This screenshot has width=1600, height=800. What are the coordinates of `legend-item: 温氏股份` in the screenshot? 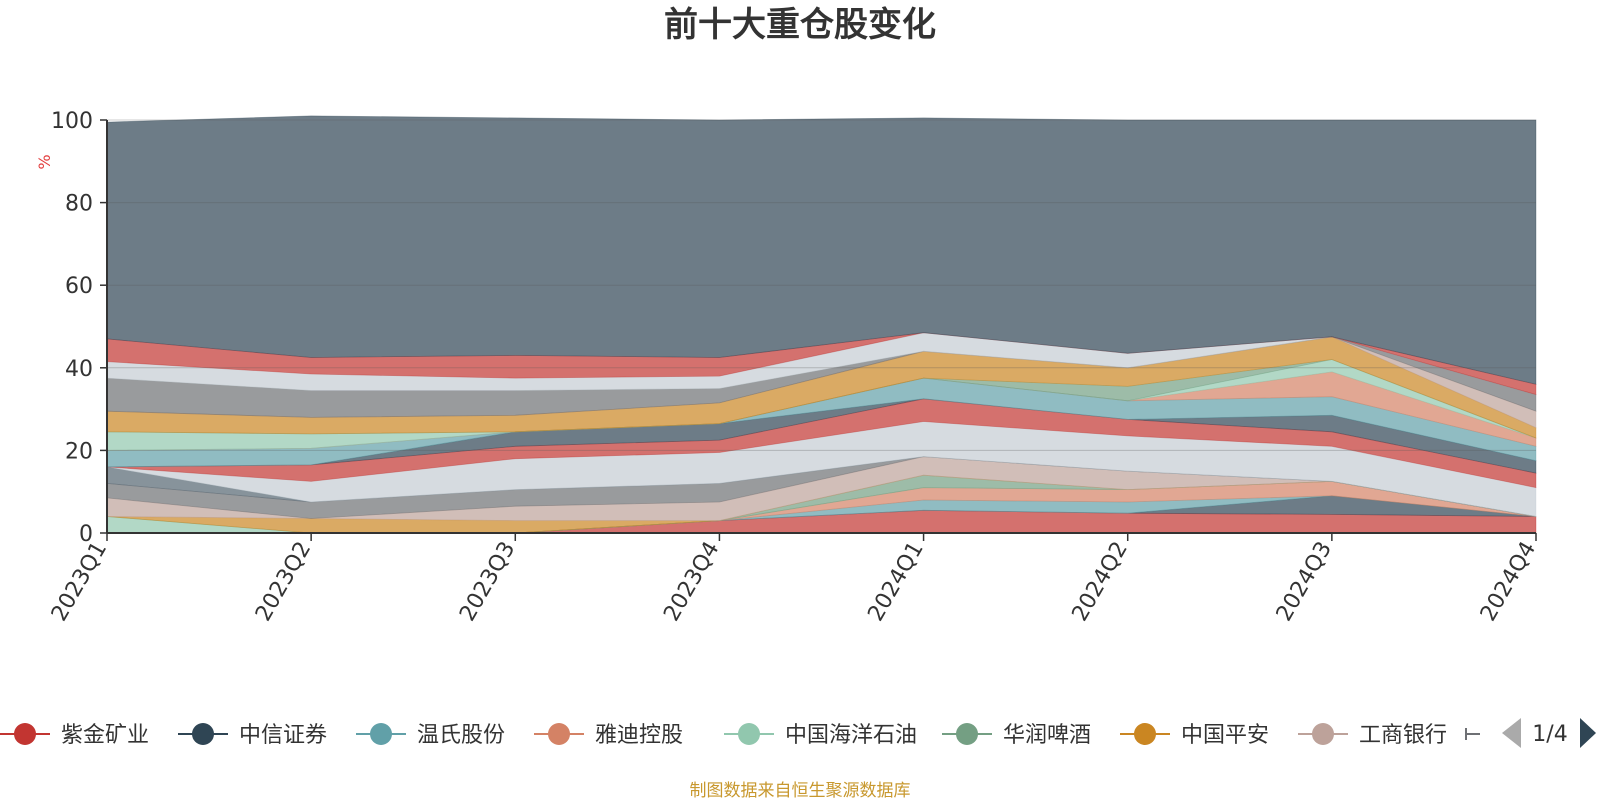 It's located at (430, 735).